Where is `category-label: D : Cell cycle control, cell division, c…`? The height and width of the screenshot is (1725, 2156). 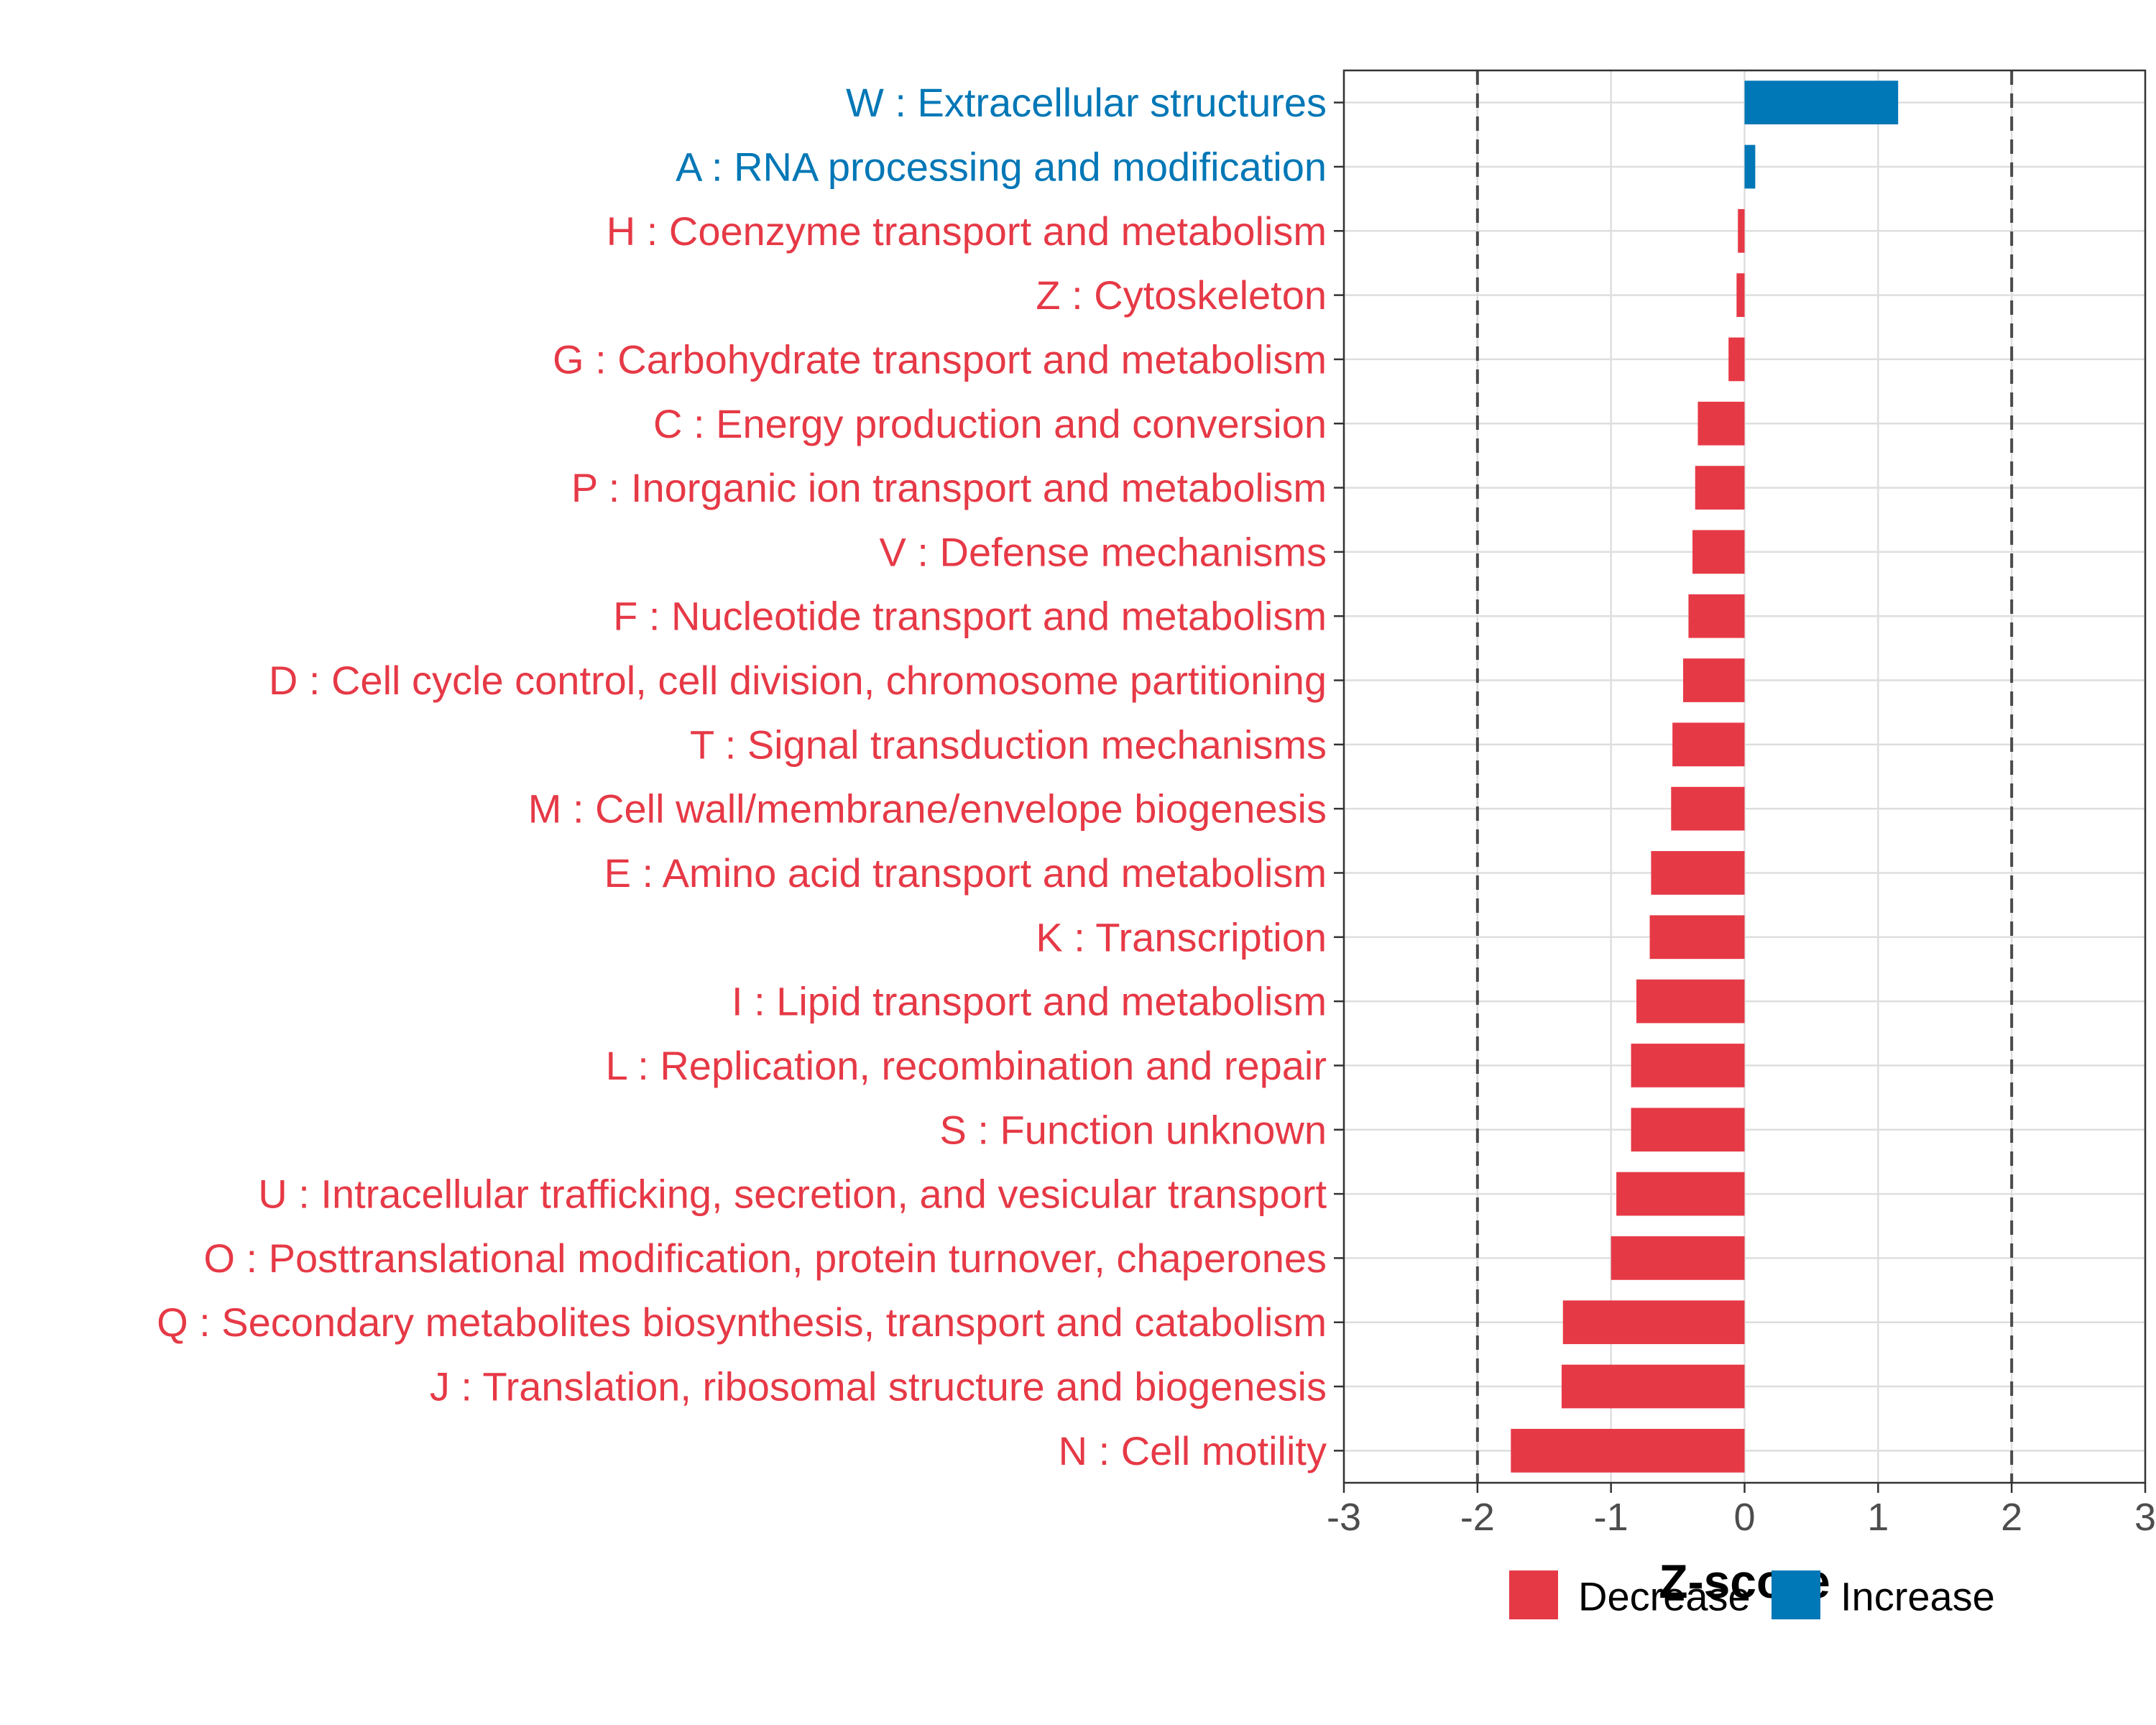
category-label: D : Cell cycle control, cell division, c… is located at coordinates (798, 680).